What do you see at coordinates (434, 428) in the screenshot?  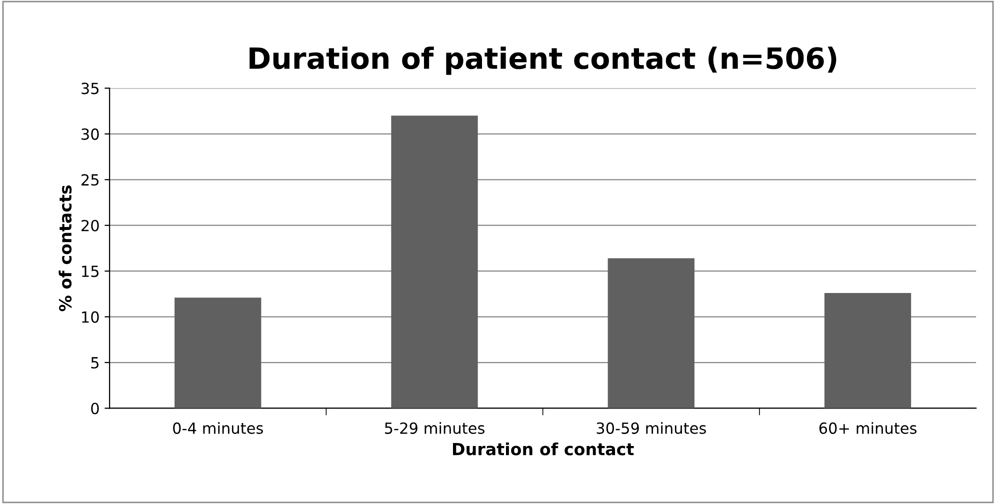 I see `x-tick-label: 5-29 minutes` at bounding box center [434, 428].